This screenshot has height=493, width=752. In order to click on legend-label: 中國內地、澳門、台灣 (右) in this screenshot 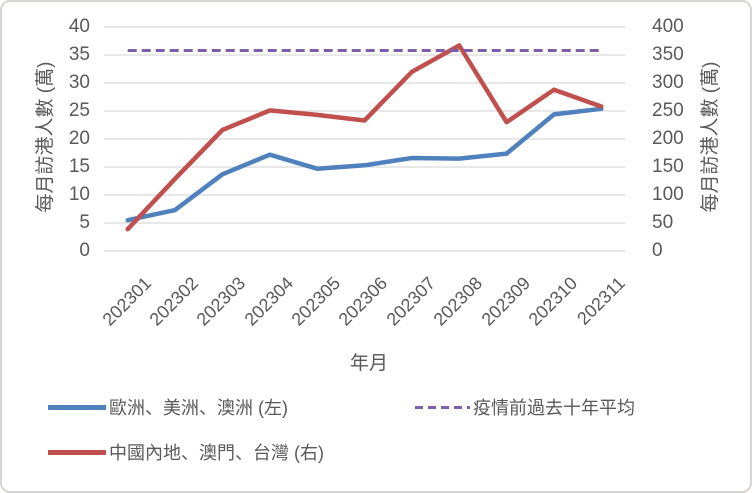, I will do `click(216, 453)`.